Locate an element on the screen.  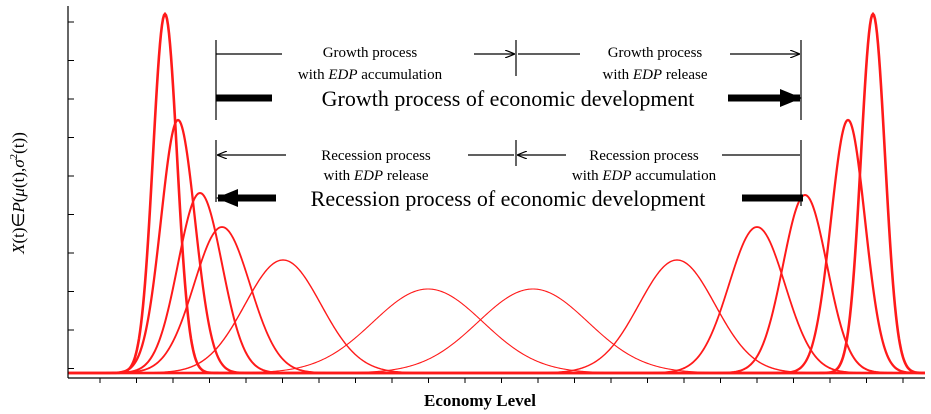
y-label-part: ( is located at coordinates (18, 199).